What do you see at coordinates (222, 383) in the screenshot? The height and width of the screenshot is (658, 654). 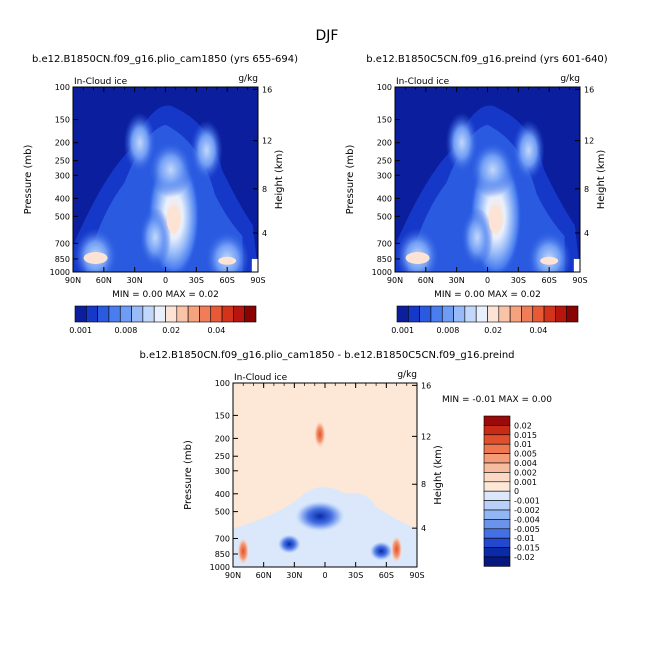 I see `ytick-label: 100` at bounding box center [222, 383].